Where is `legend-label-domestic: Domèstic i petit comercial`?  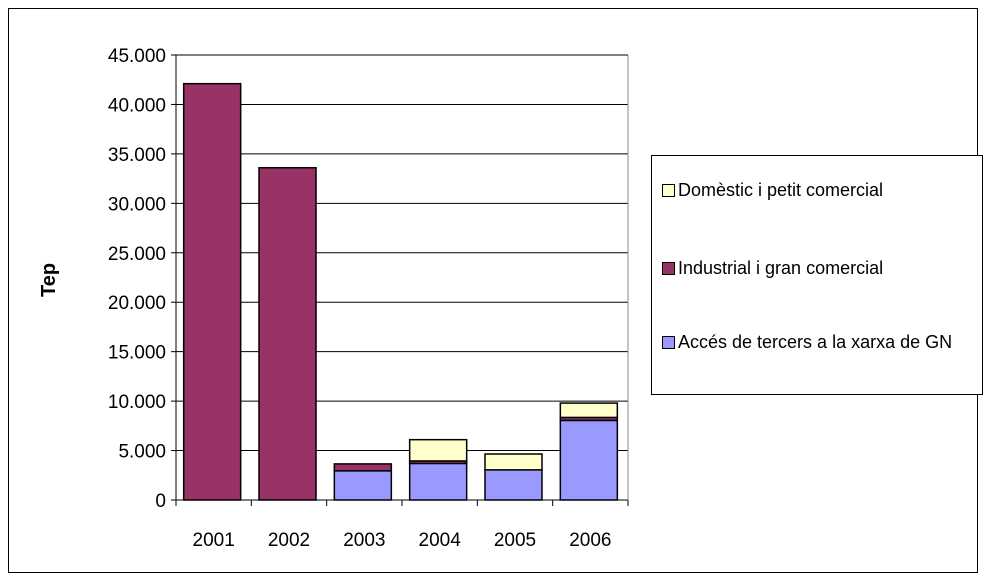 legend-label-domestic: Domèstic i petit comercial is located at coordinates (781, 190).